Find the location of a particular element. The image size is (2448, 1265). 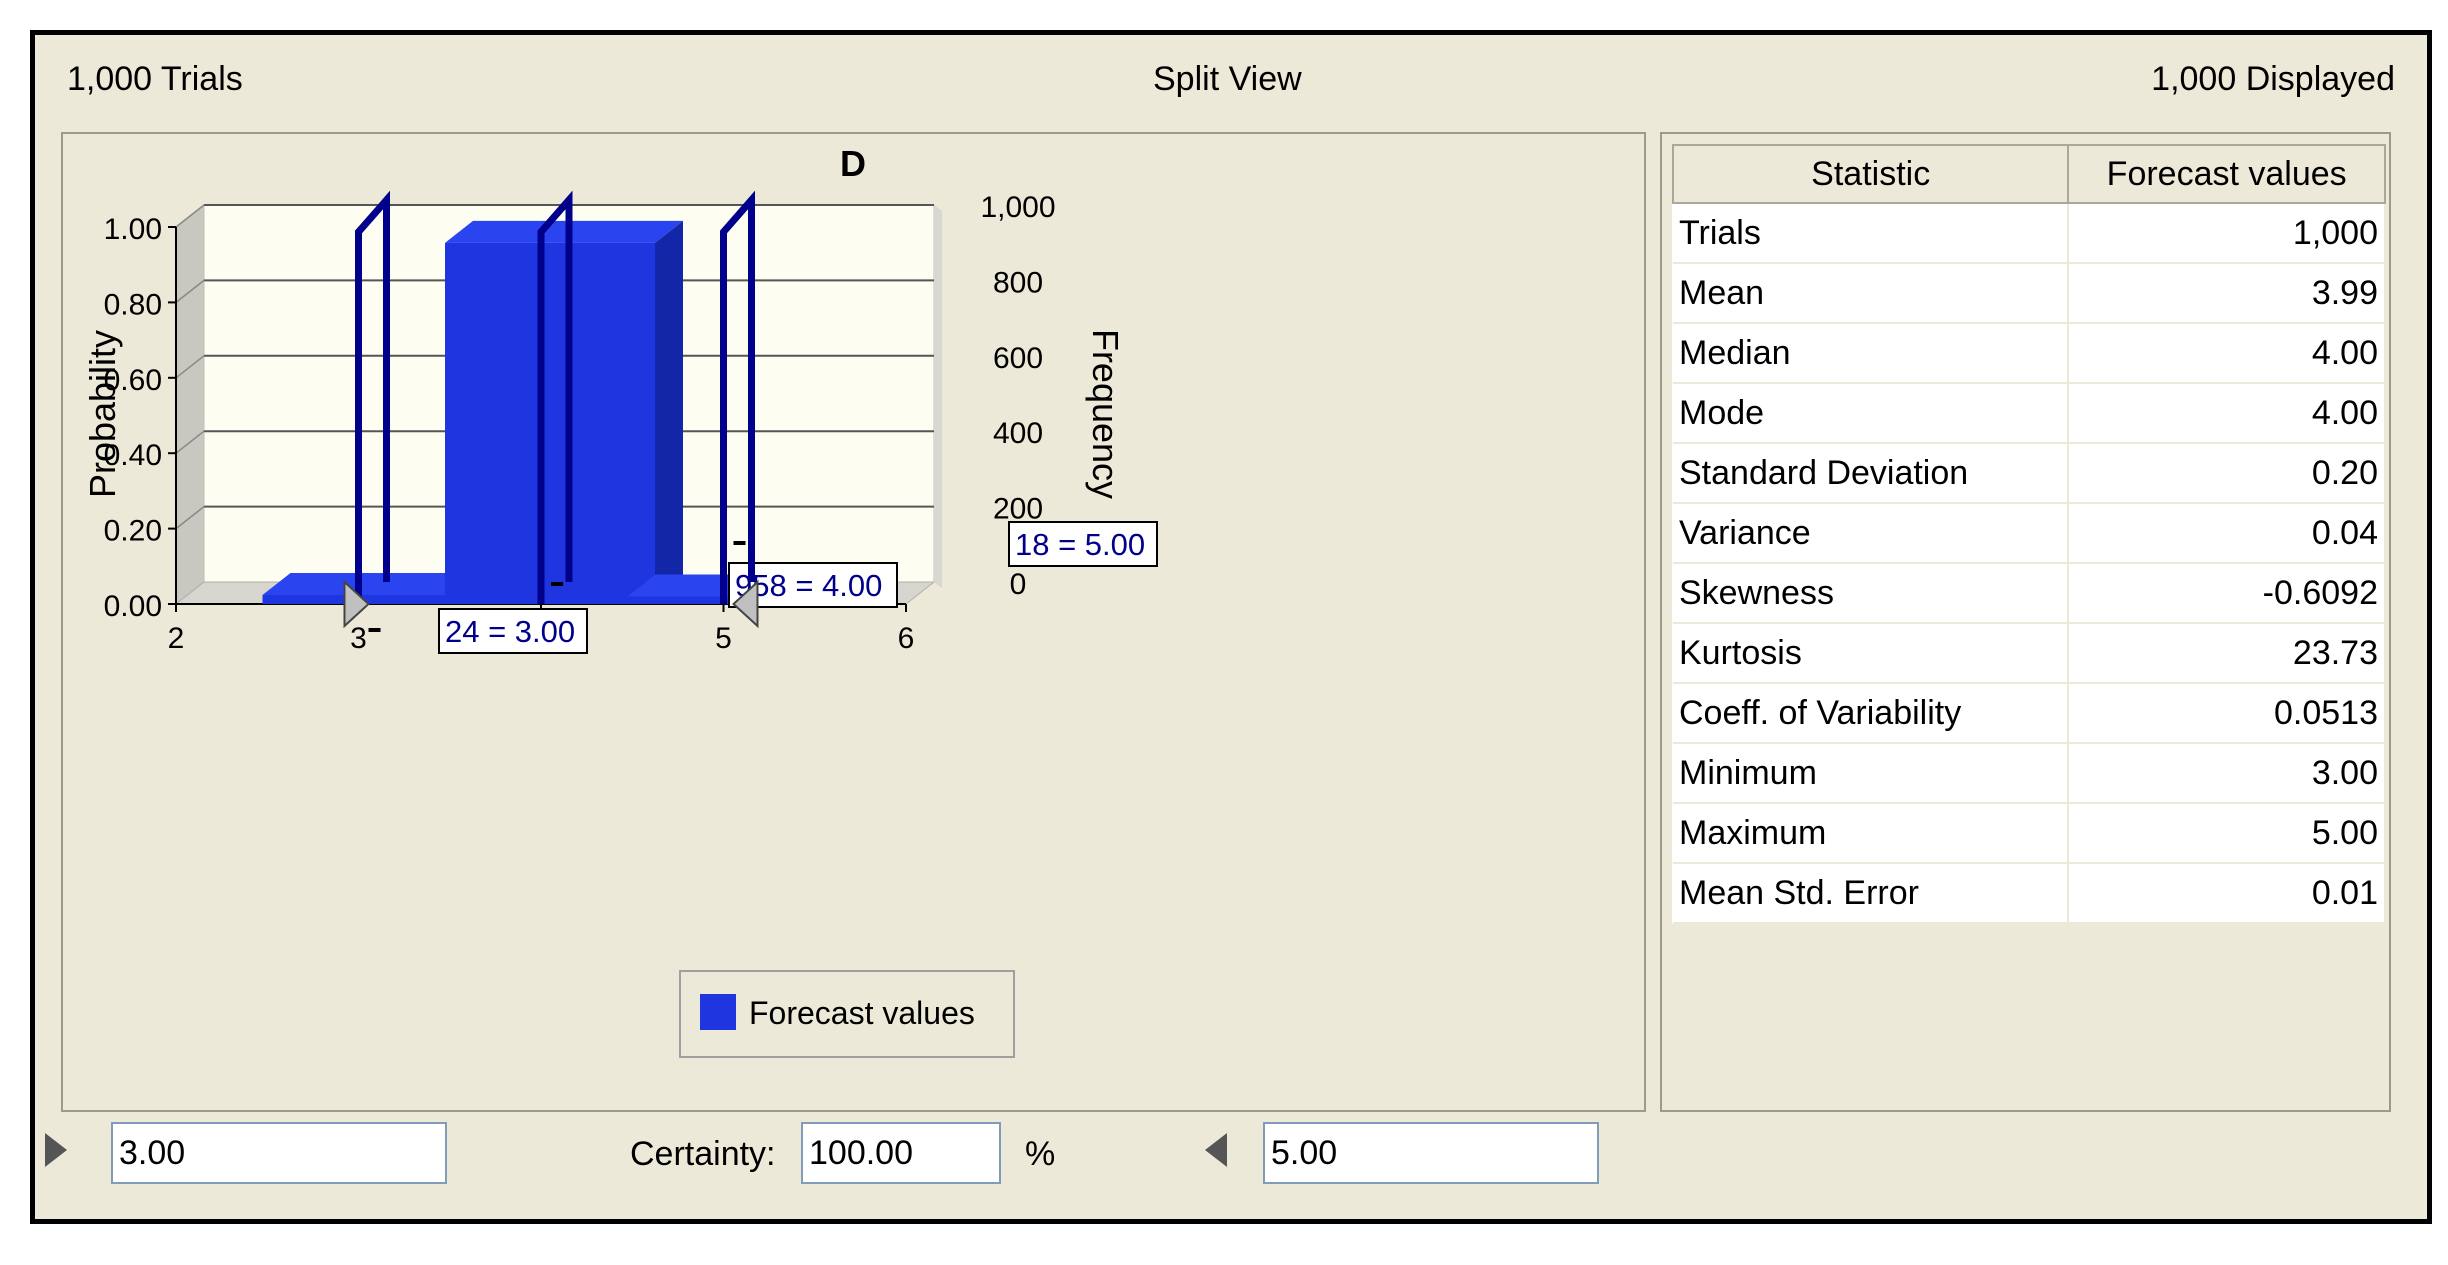

statistic-name: Skewness is located at coordinates (1871, 593).